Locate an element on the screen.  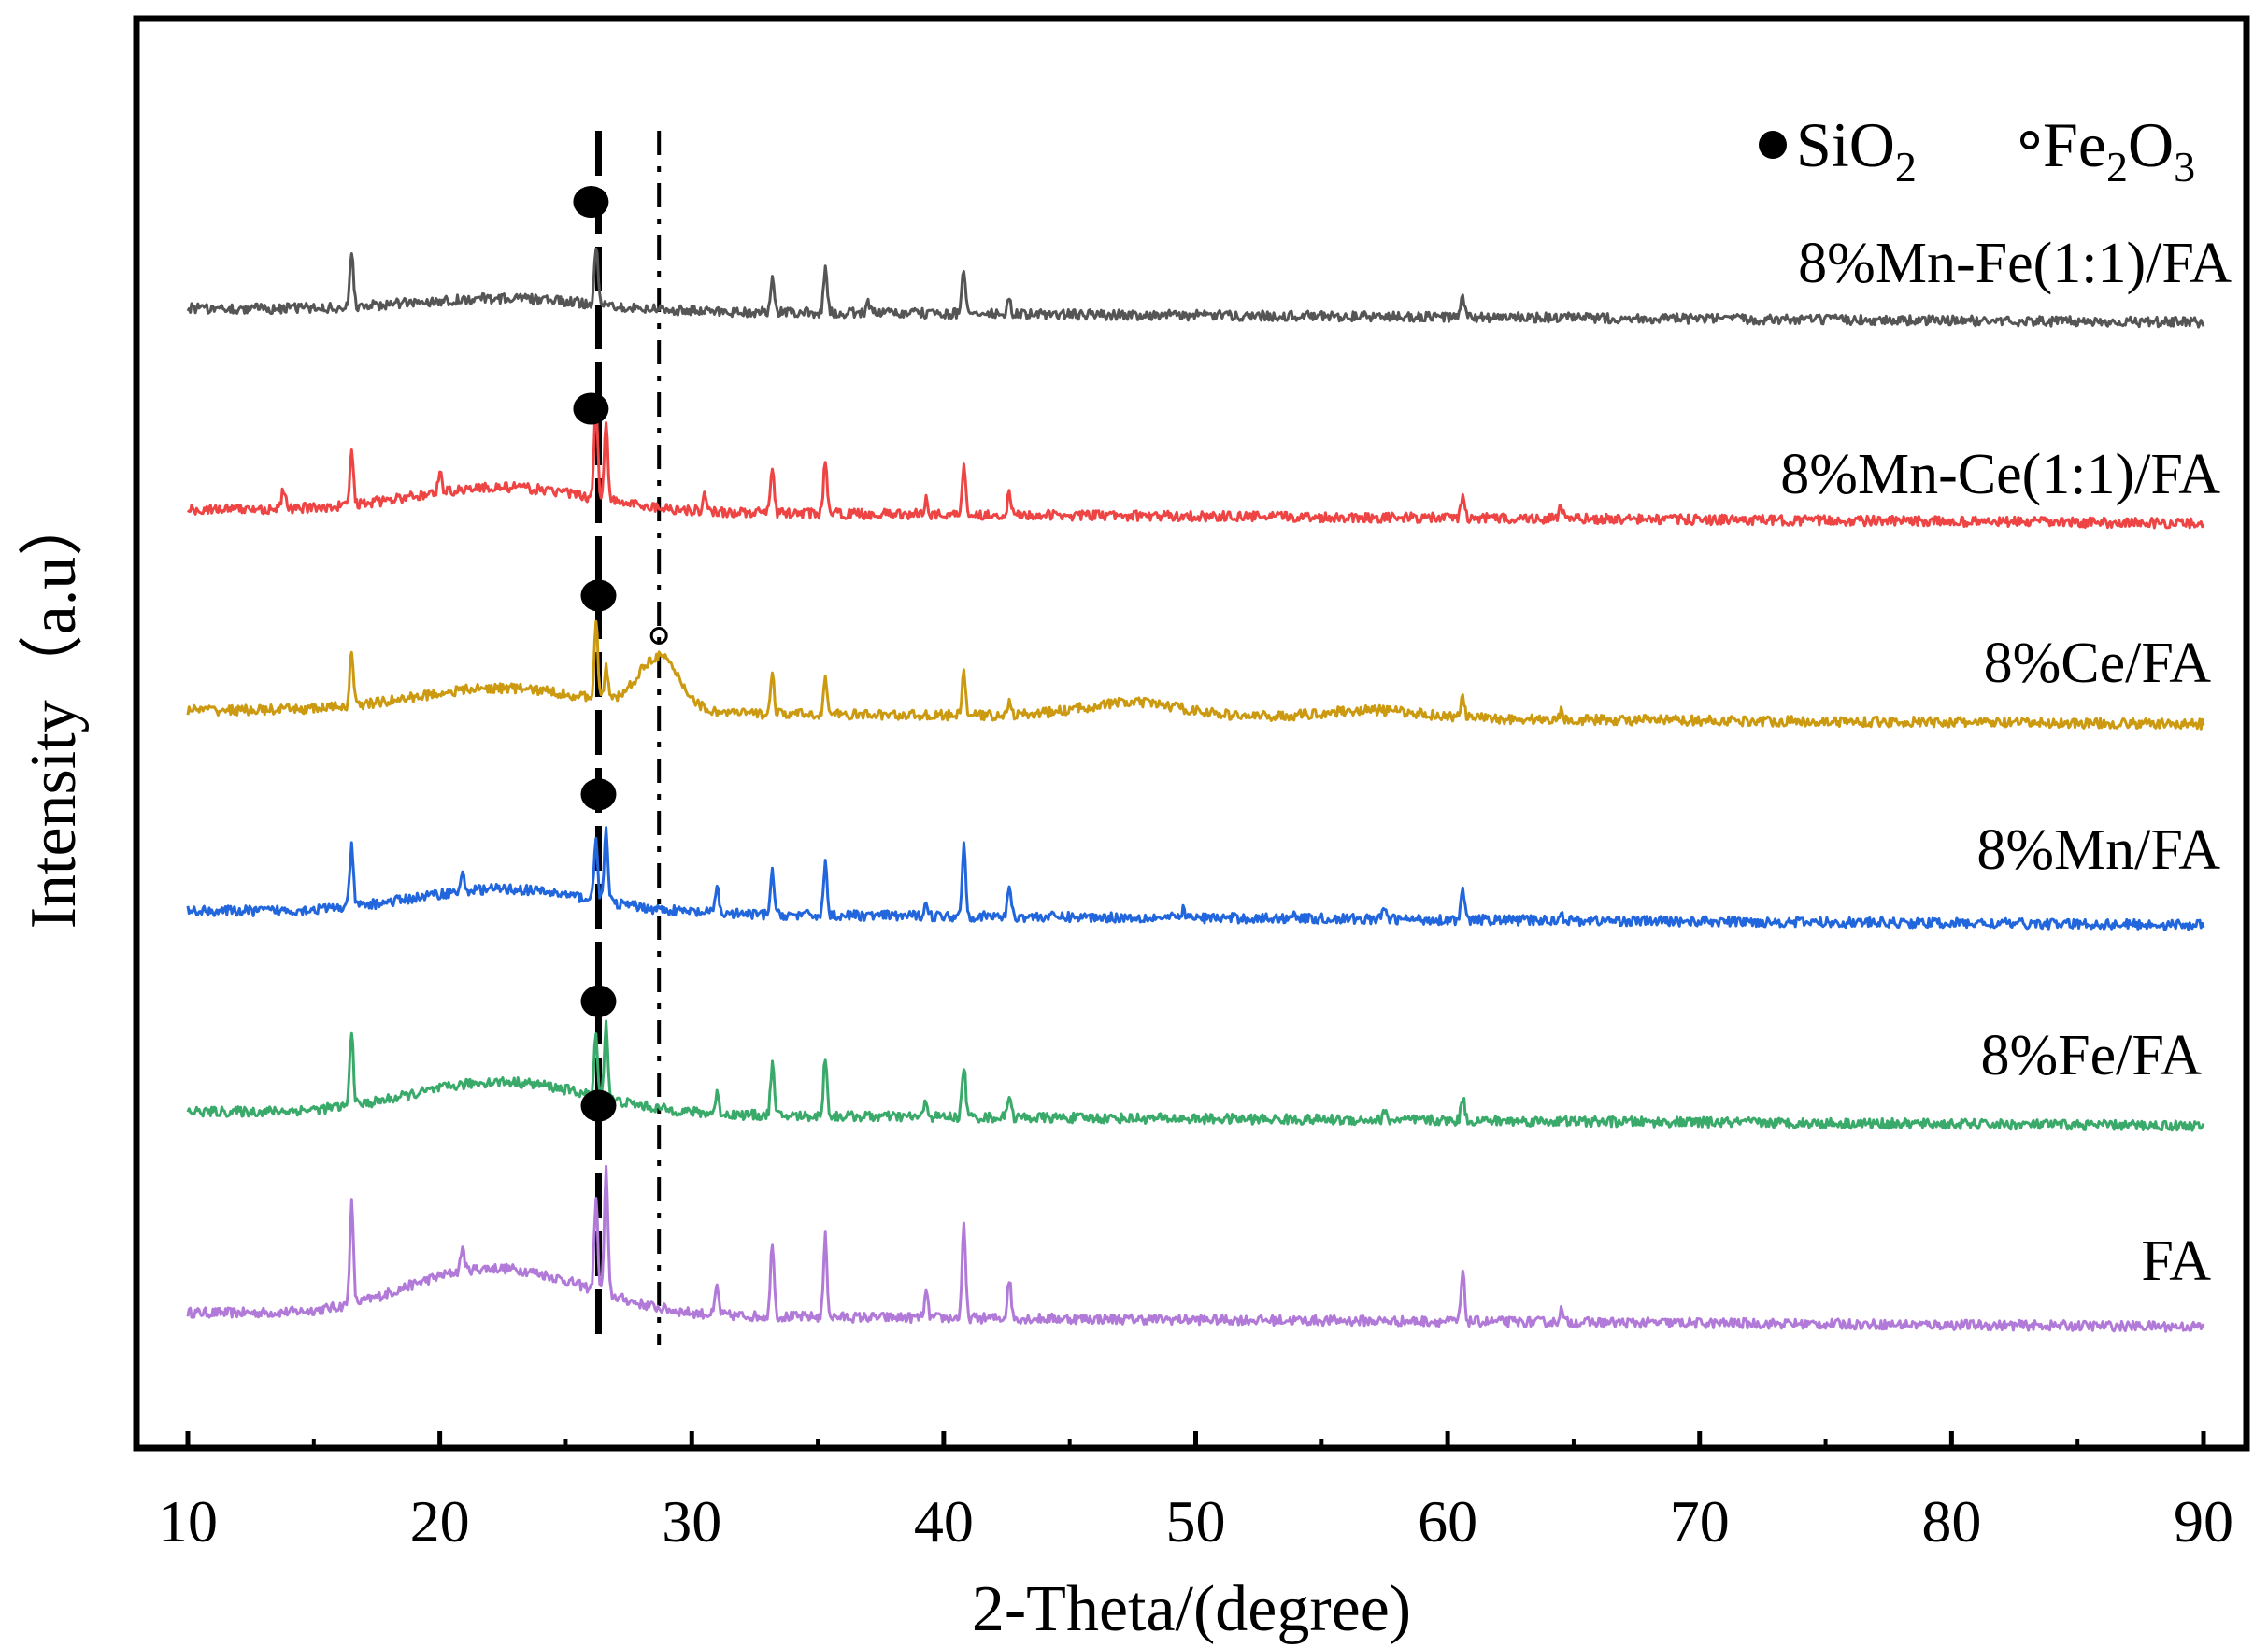
phase-markers is located at coordinates (620, 654).